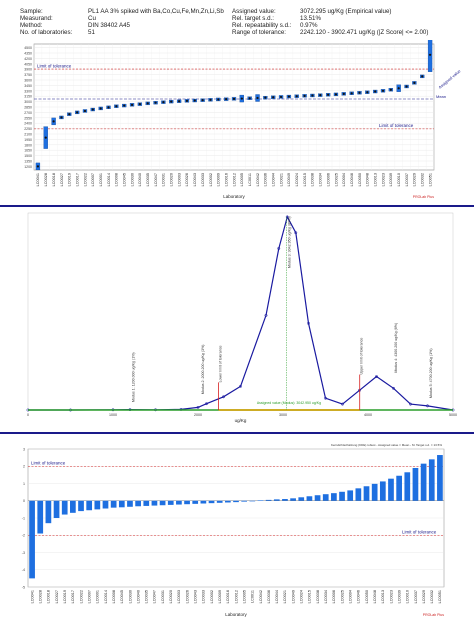 Image resolution: width=474 pixels, height=640 pixels. What do you see at coordinates (28, 59) in the screenshot?
I see `y-tick-label: 4200` at bounding box center [28, 59].